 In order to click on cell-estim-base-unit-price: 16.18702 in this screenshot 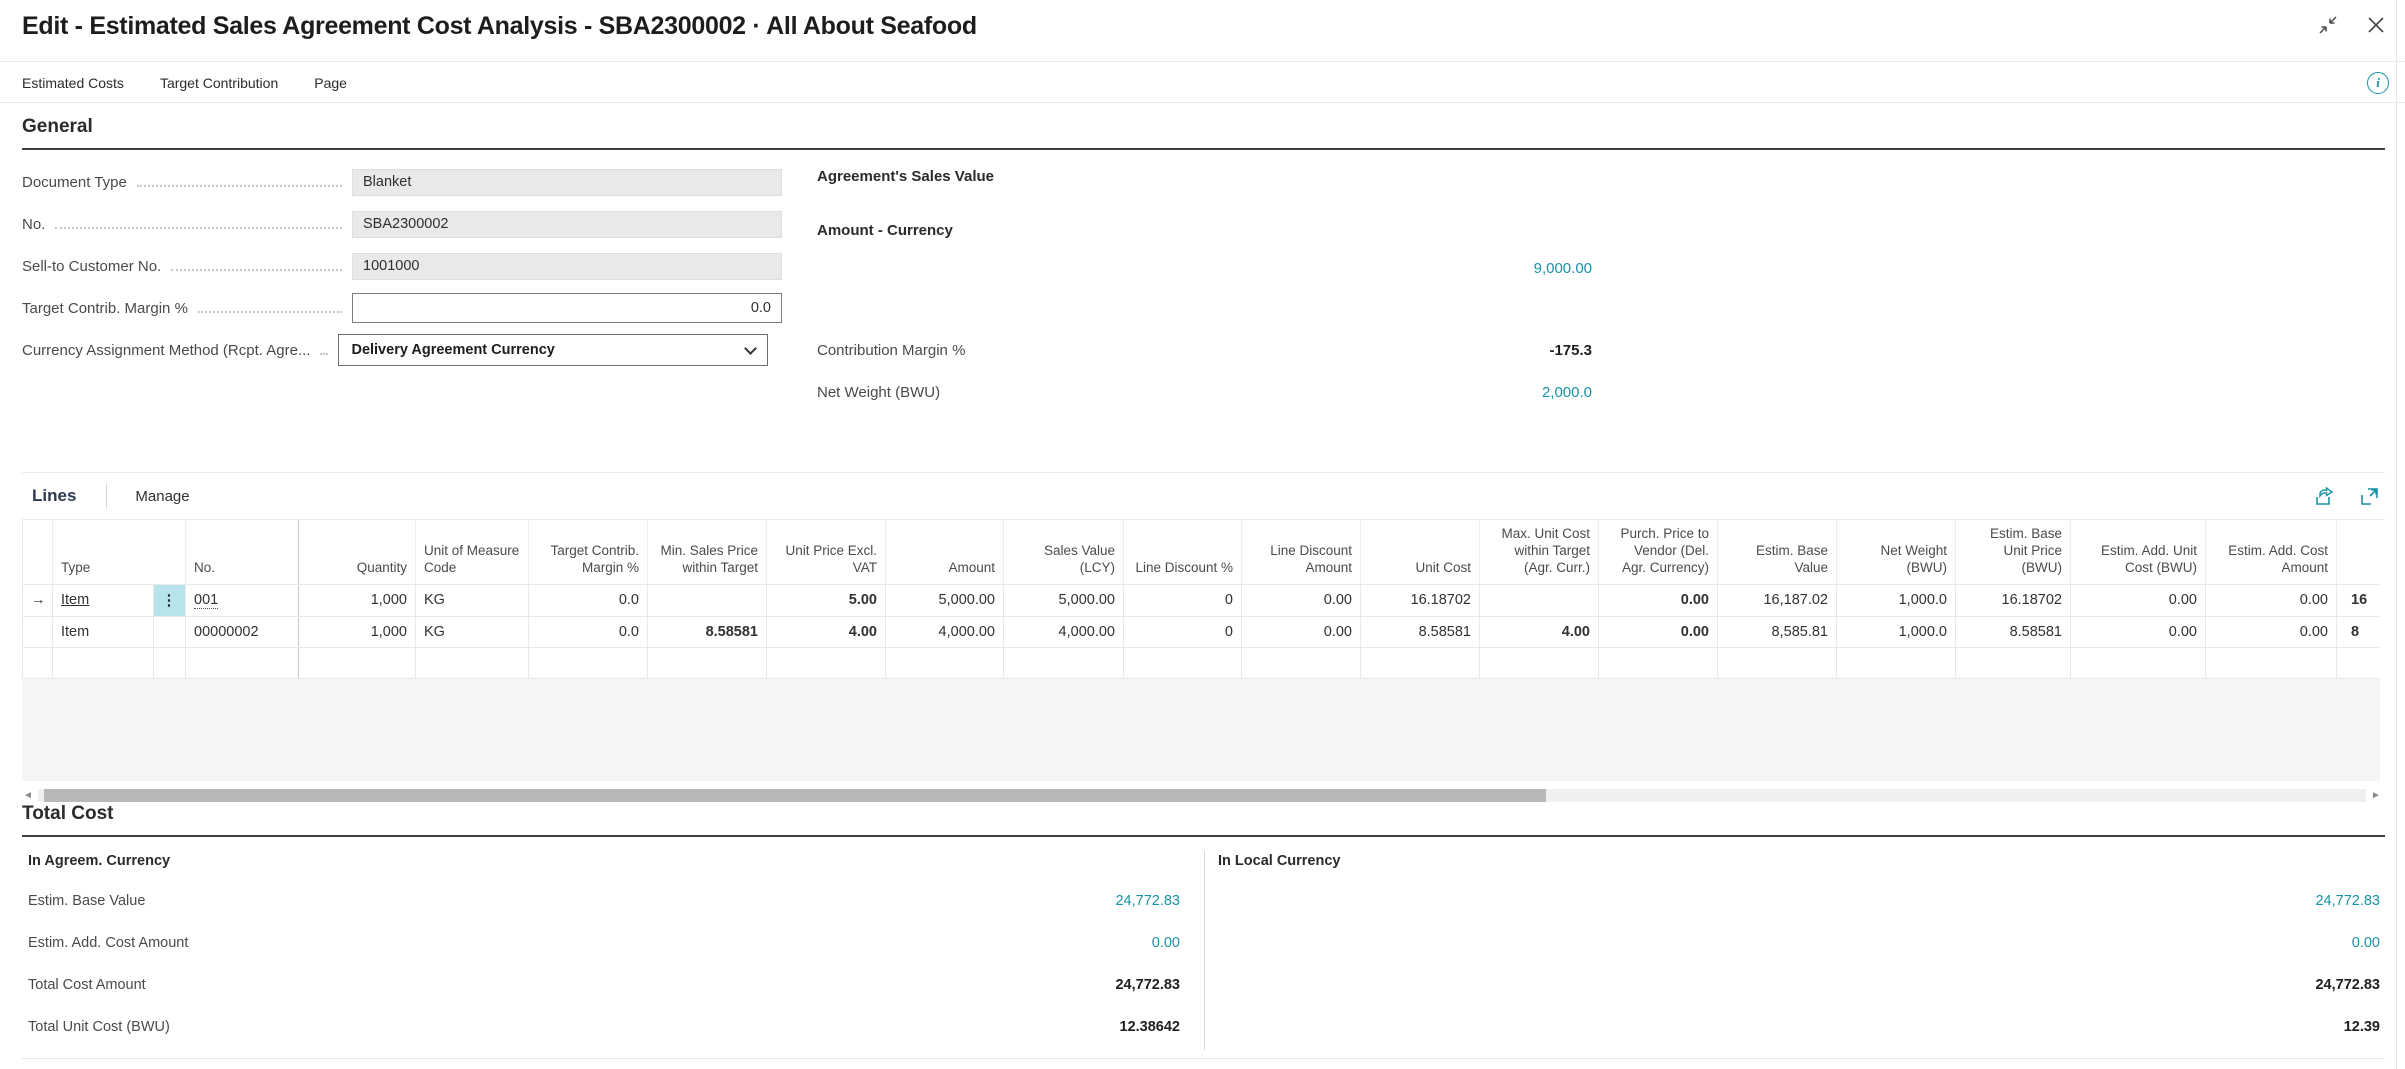, I will do `click(2013, 600)`.